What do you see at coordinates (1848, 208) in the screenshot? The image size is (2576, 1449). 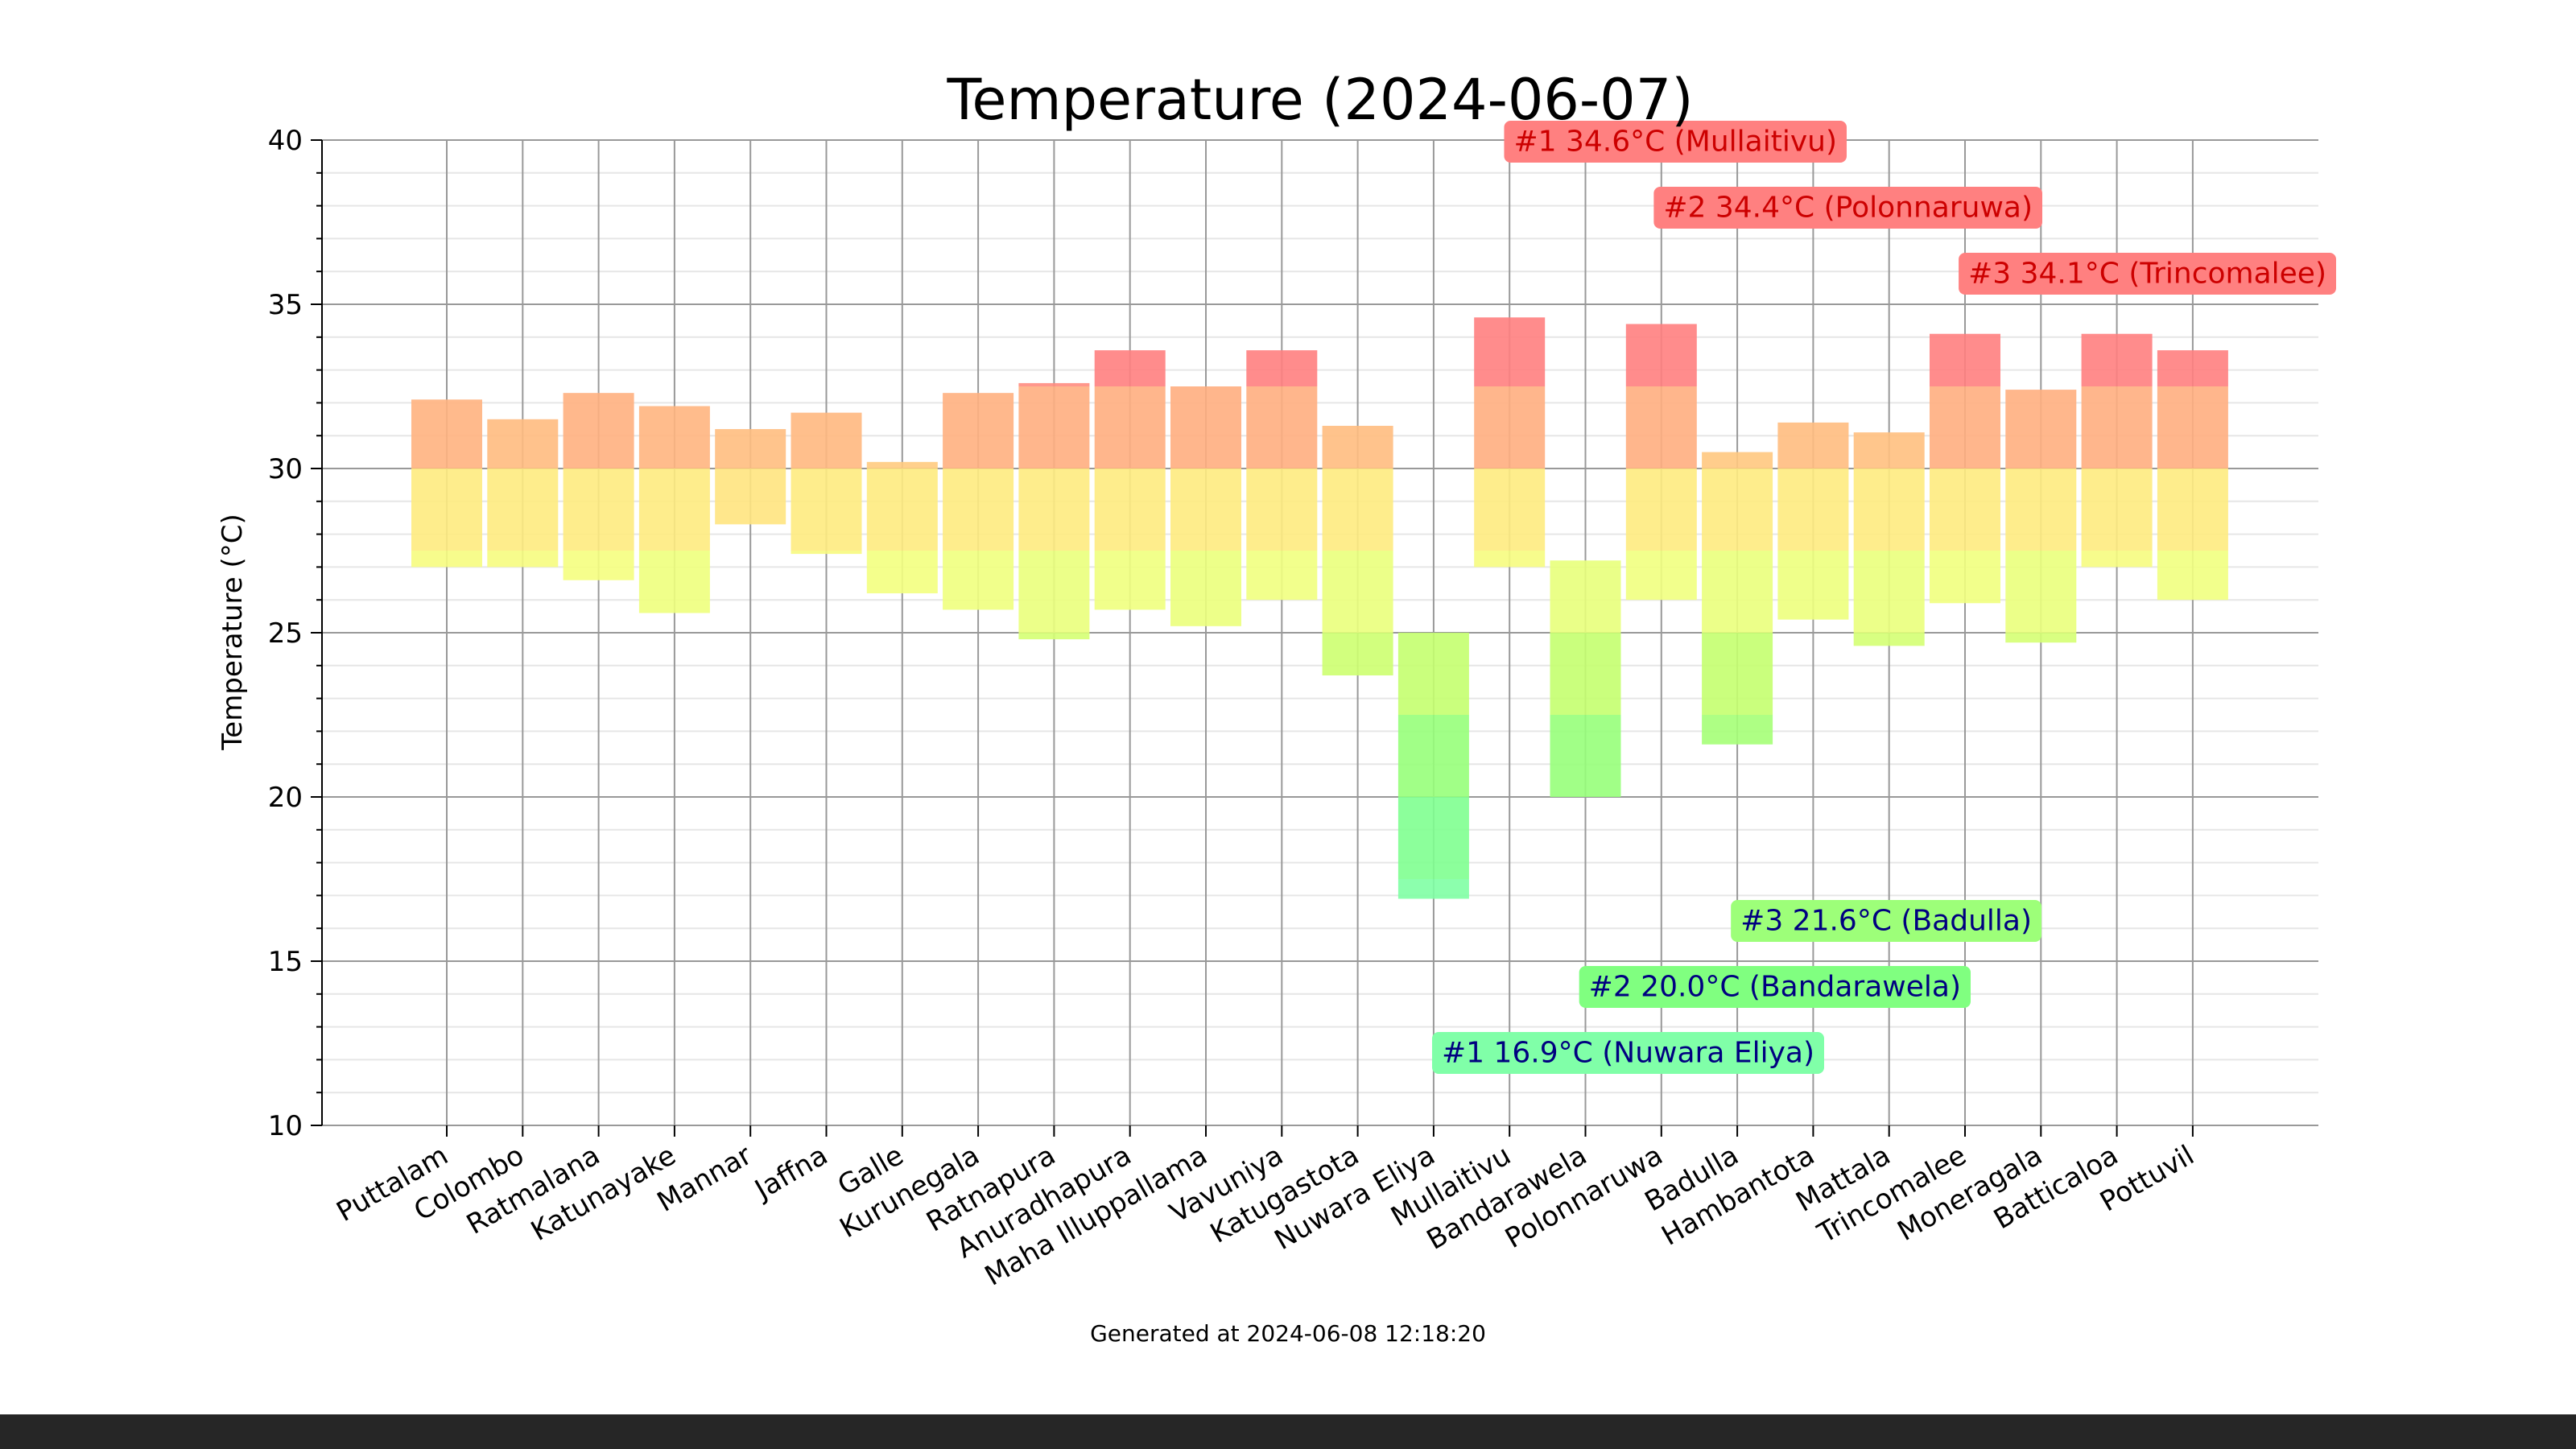 I see `hot-rank-badge: #2 34.4°C (Polonnaruwa)` at bounding box center [1848, 208].